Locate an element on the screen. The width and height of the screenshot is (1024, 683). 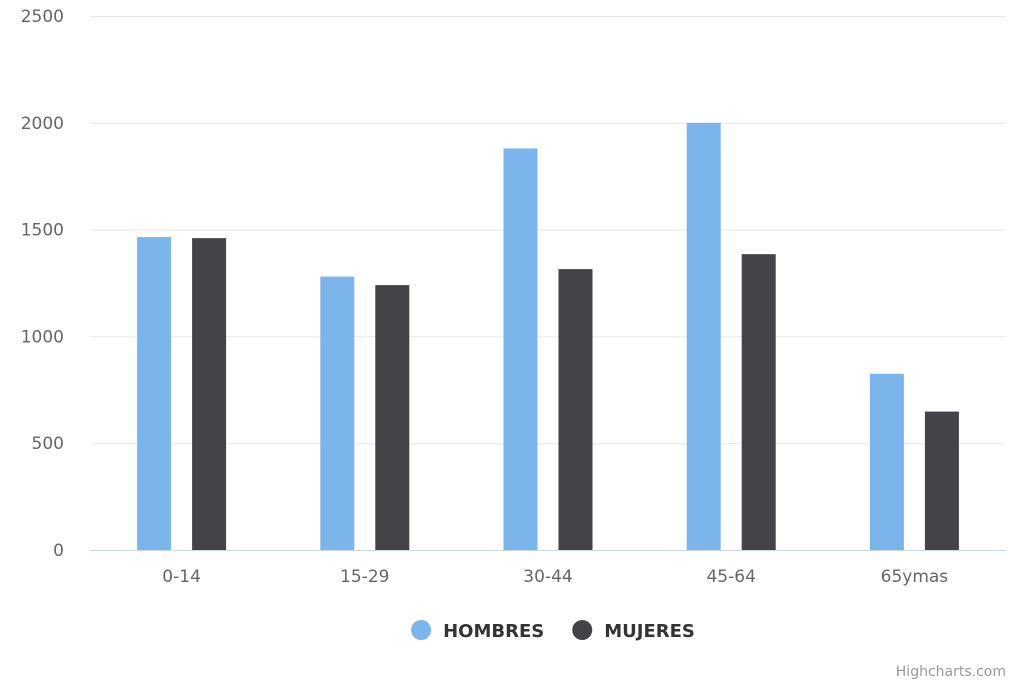
legend-label: MUJERES is located at coordinates (649, 631).